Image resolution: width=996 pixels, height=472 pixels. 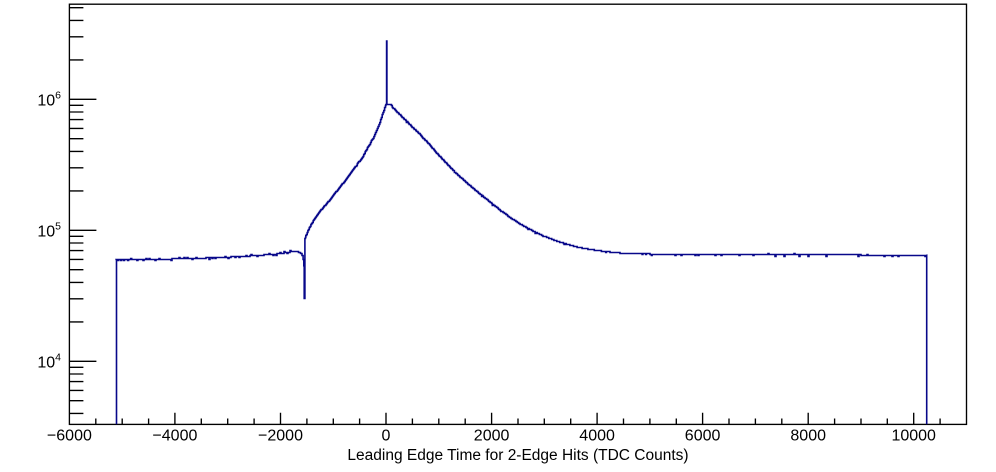 What do you see at coordinates (280, 436) in the screenshot?
I see `svg-text: −2000` at bounding box center [280, 436].